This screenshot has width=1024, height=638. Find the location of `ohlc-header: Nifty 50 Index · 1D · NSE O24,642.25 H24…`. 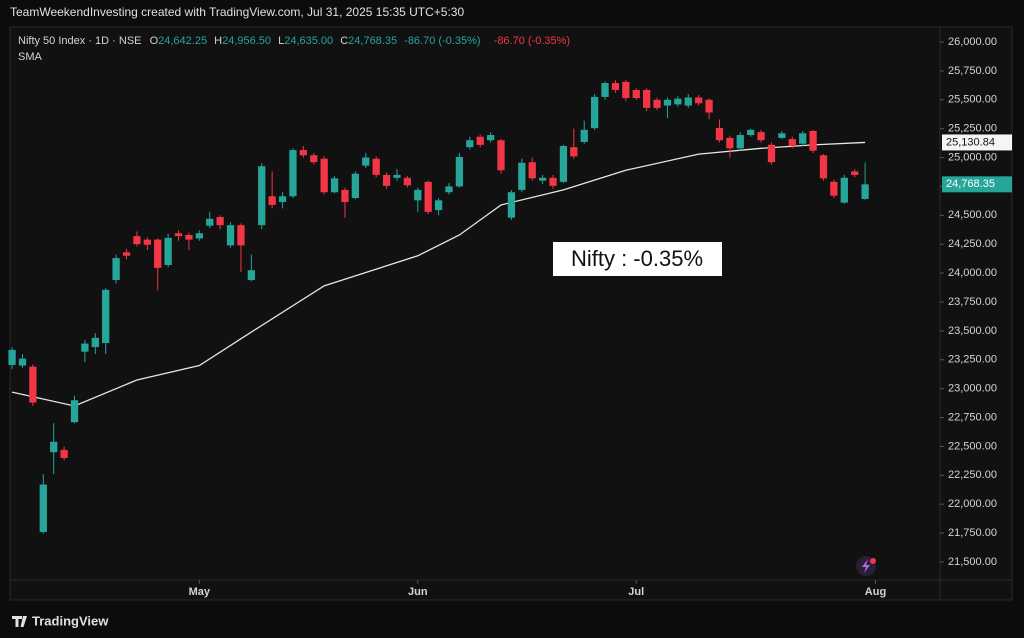

ohlc-header: Nifty 50 Index · 1D · NSE O24,642.25 H24… is located at coordinates (294, 41).